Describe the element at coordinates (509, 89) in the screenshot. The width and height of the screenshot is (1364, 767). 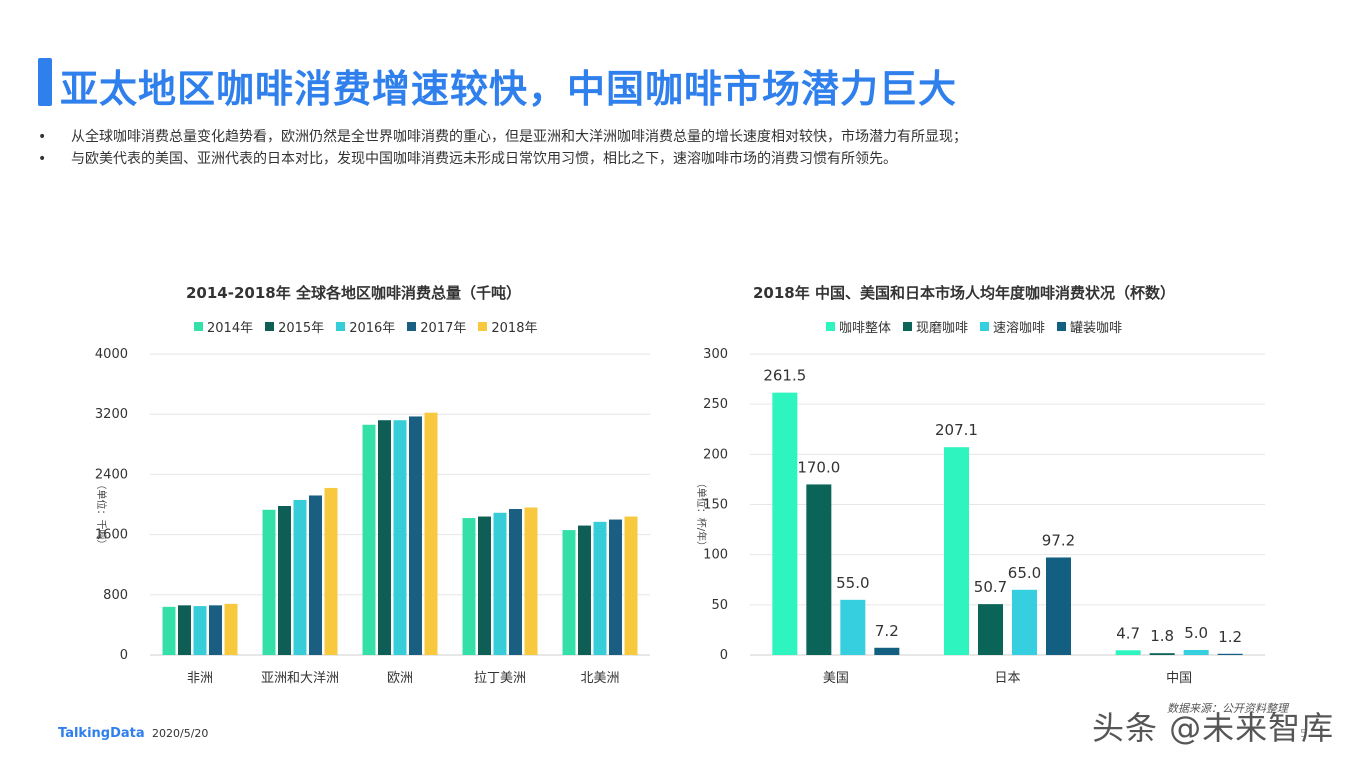
I see `page-title: 亚太地区咖啡消费增速较快，中国咖啡市场潜力巨大` at that location.